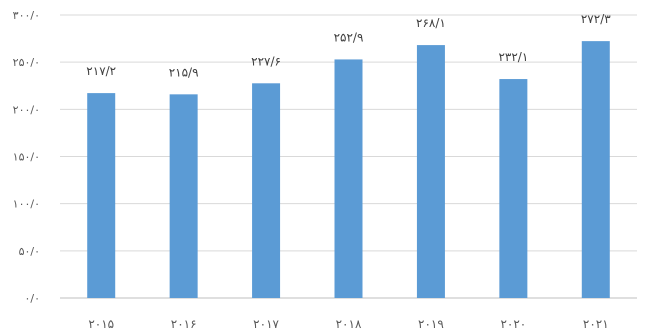  What do you see at coordinates (29, 251) in the screenshot?
I see `y-tick-label: ۵۰/۰` at bounding box center [29, 251].